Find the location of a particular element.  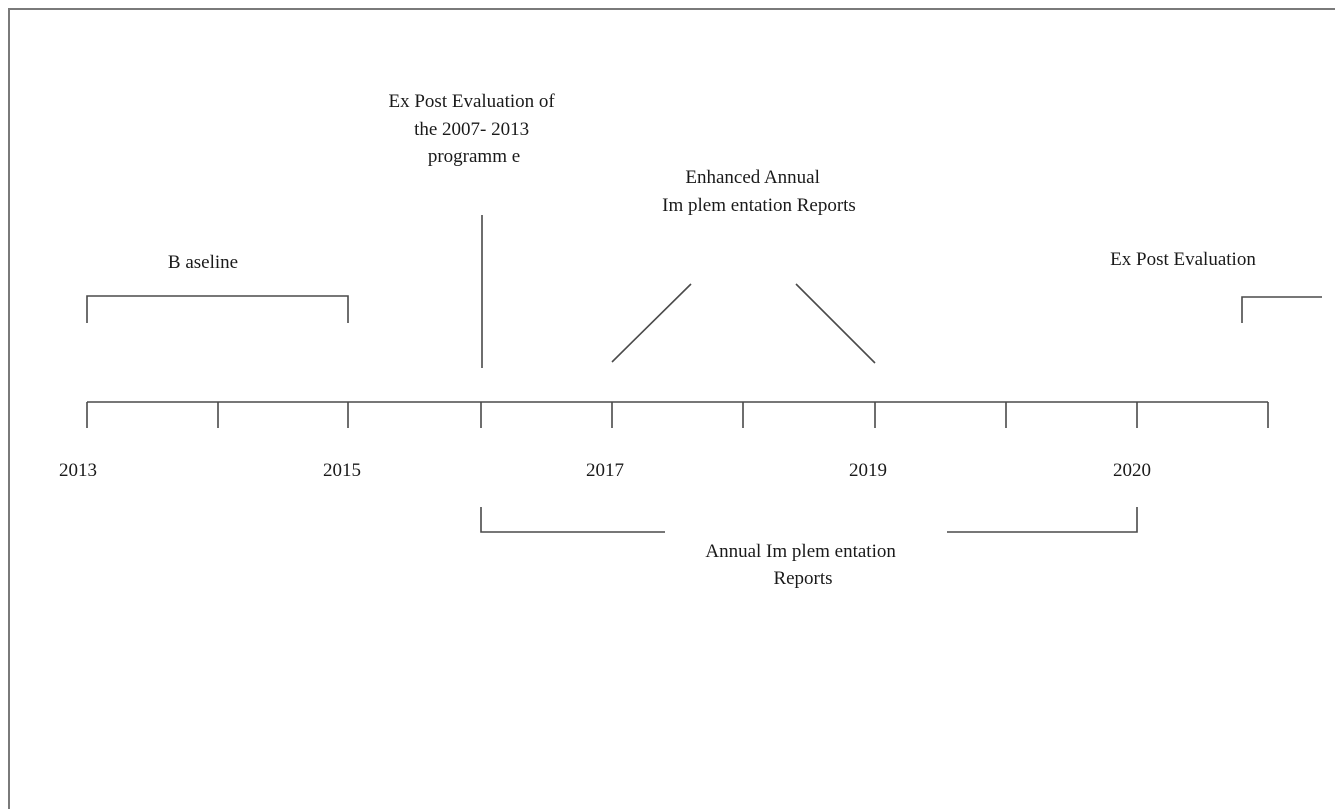

baseline-bracket-line is located at coordinates (217, 309).